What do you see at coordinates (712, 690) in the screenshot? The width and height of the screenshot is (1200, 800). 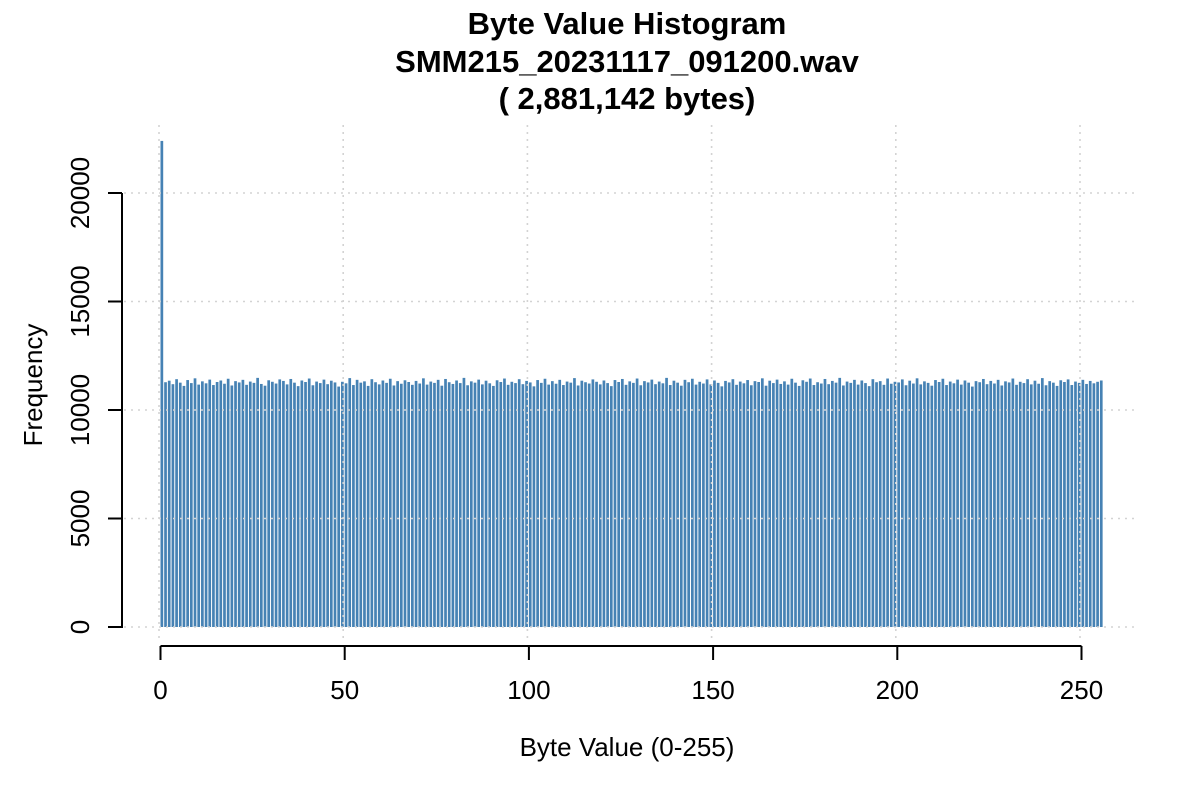 I see `x-tick-label-150: 150` at bounding box center [712, 690].